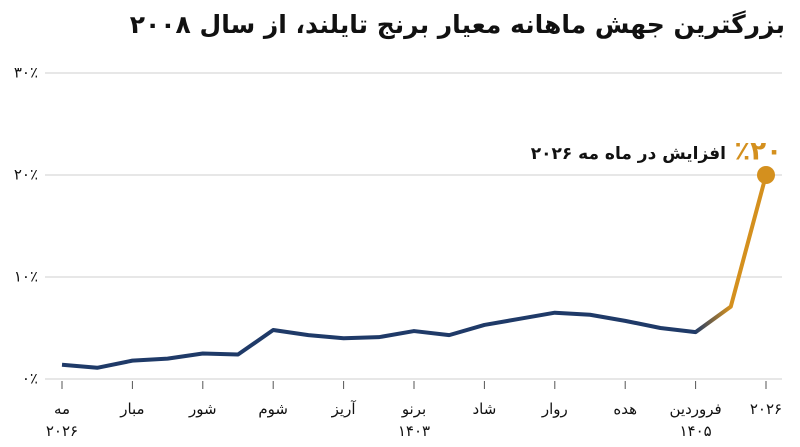  Describe the element at coordinates (760, 409) in the screenshot. I see `x-tick-label: ۲۰۲۶` at that location.